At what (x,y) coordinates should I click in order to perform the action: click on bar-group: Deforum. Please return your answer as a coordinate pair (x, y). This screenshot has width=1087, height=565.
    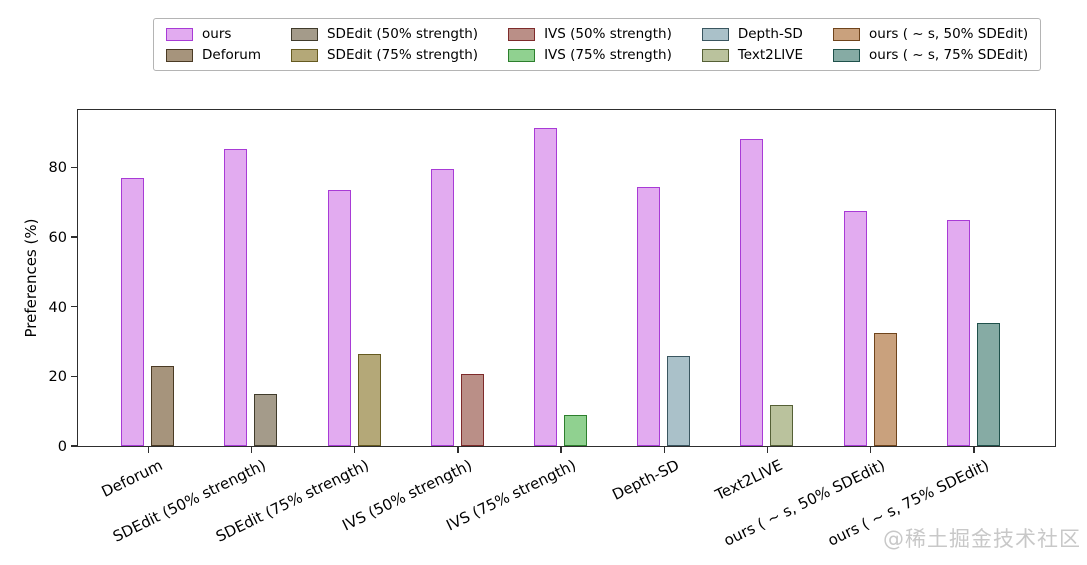
    Looking at the image, I should click on (147, 305).